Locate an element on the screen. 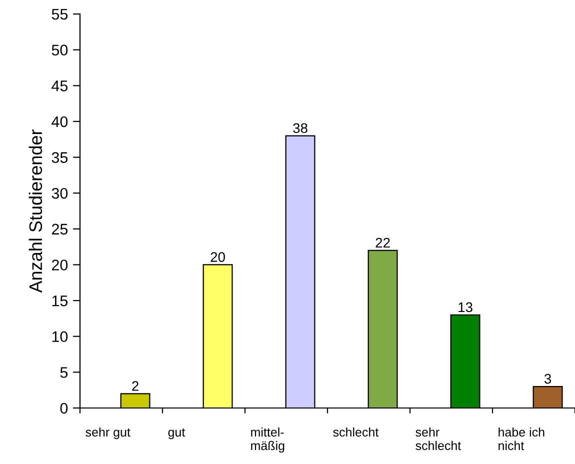 The width and height of the screenshot is (575, 464). x-tick-label: habe ich nicht is located at coordinates (521, 438).